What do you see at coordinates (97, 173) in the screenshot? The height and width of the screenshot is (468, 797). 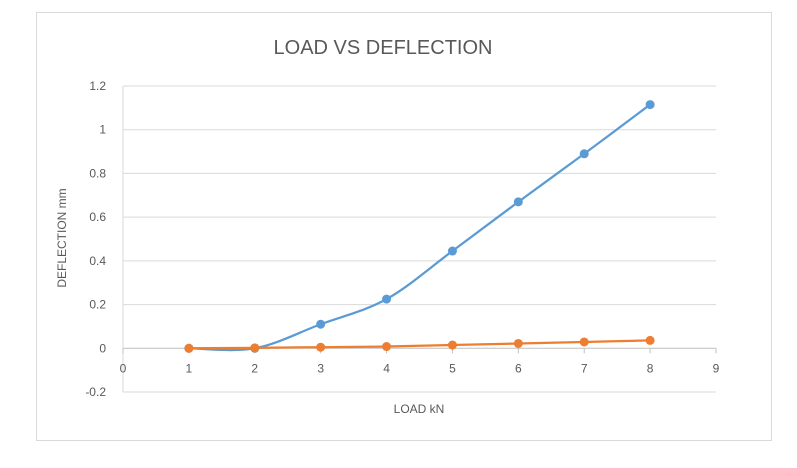 I see `y-tick-label: 0.8` at bounding box center [97, 173].